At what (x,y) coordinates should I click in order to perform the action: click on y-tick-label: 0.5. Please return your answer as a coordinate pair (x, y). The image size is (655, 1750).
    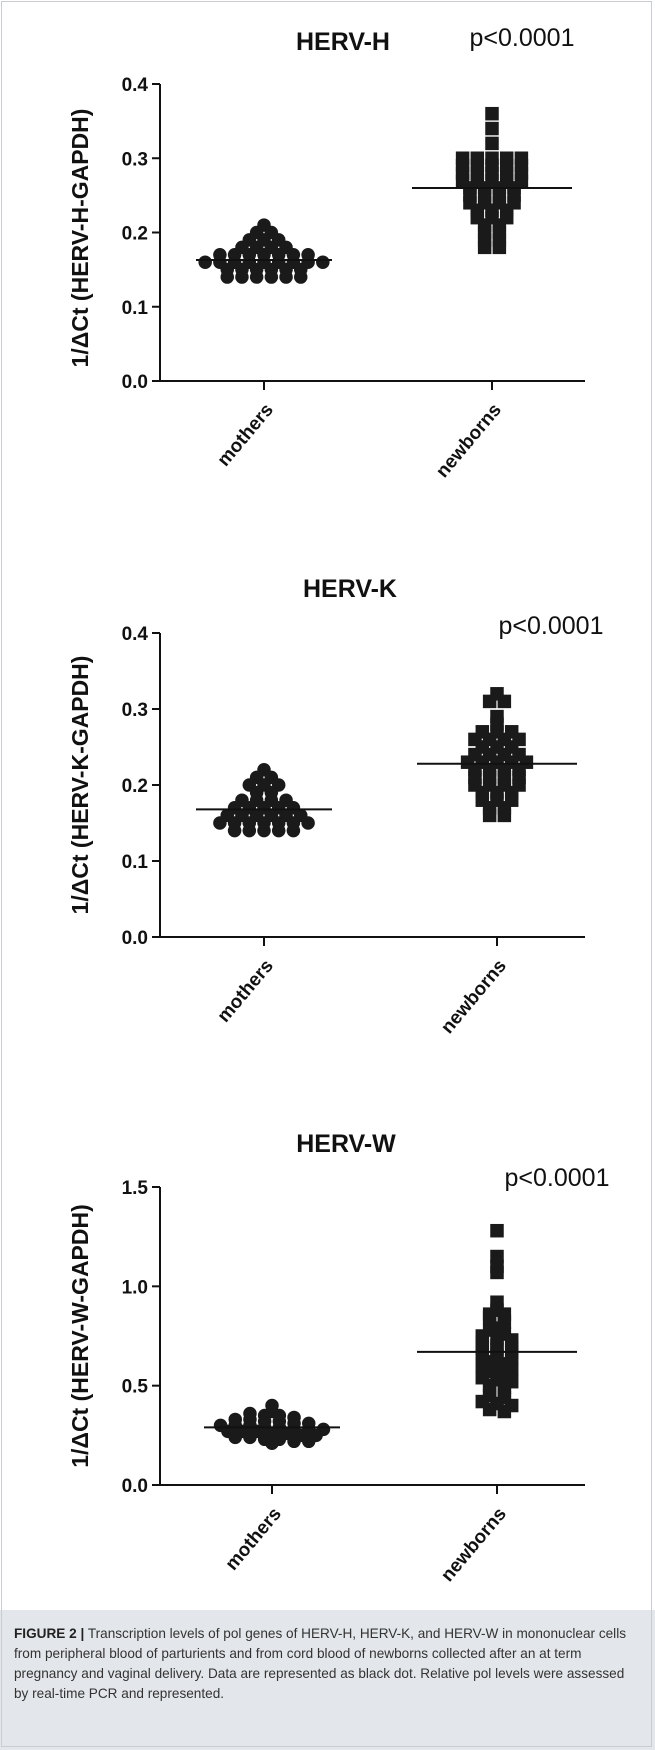
    Looking at the image, I should click on (135, 1387).